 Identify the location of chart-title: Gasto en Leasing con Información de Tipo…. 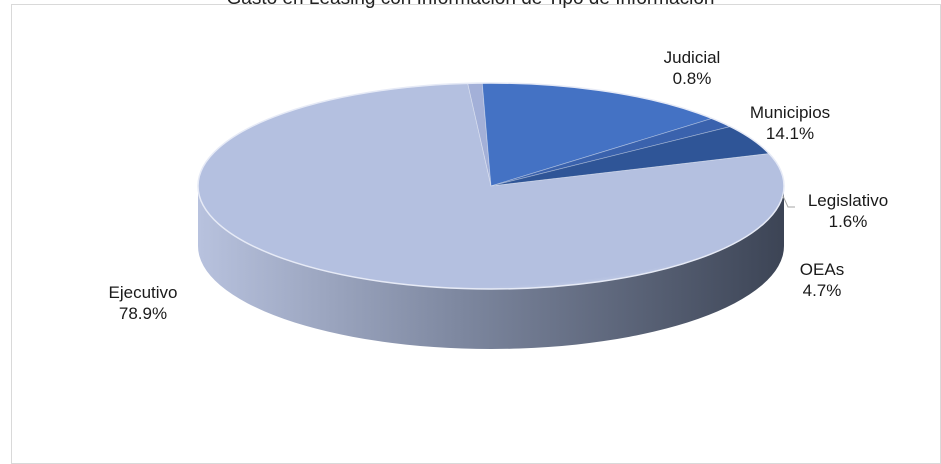
(470, 5).